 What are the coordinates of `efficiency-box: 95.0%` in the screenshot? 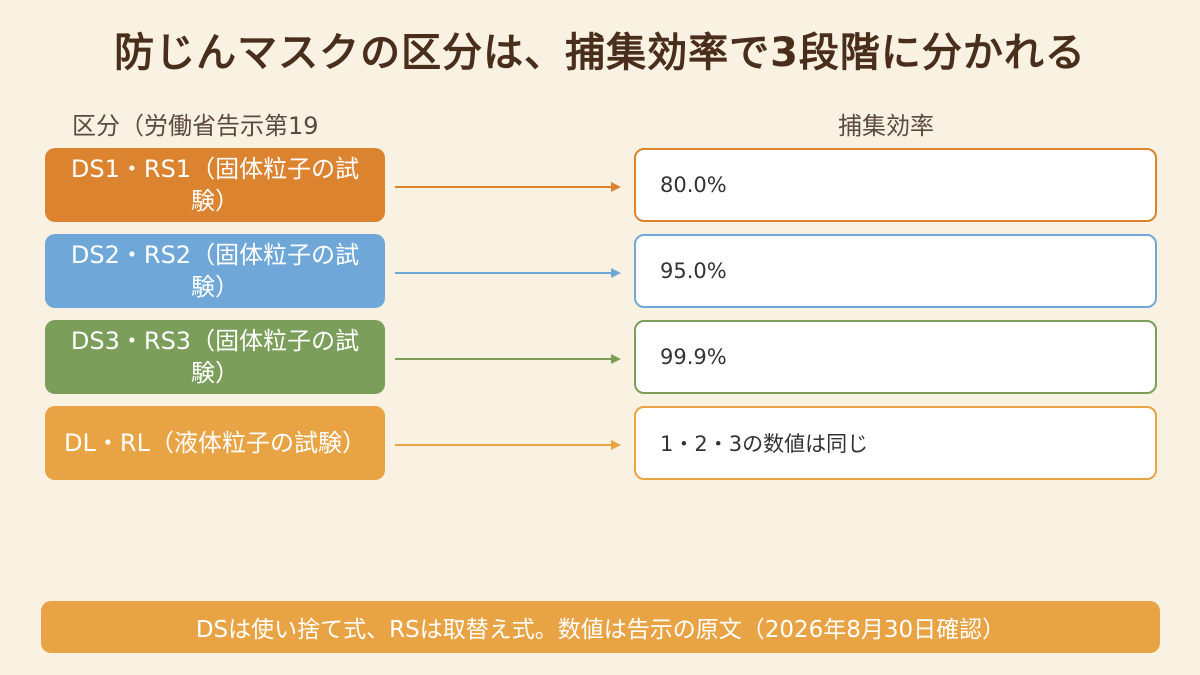 It's located at (895, 271).